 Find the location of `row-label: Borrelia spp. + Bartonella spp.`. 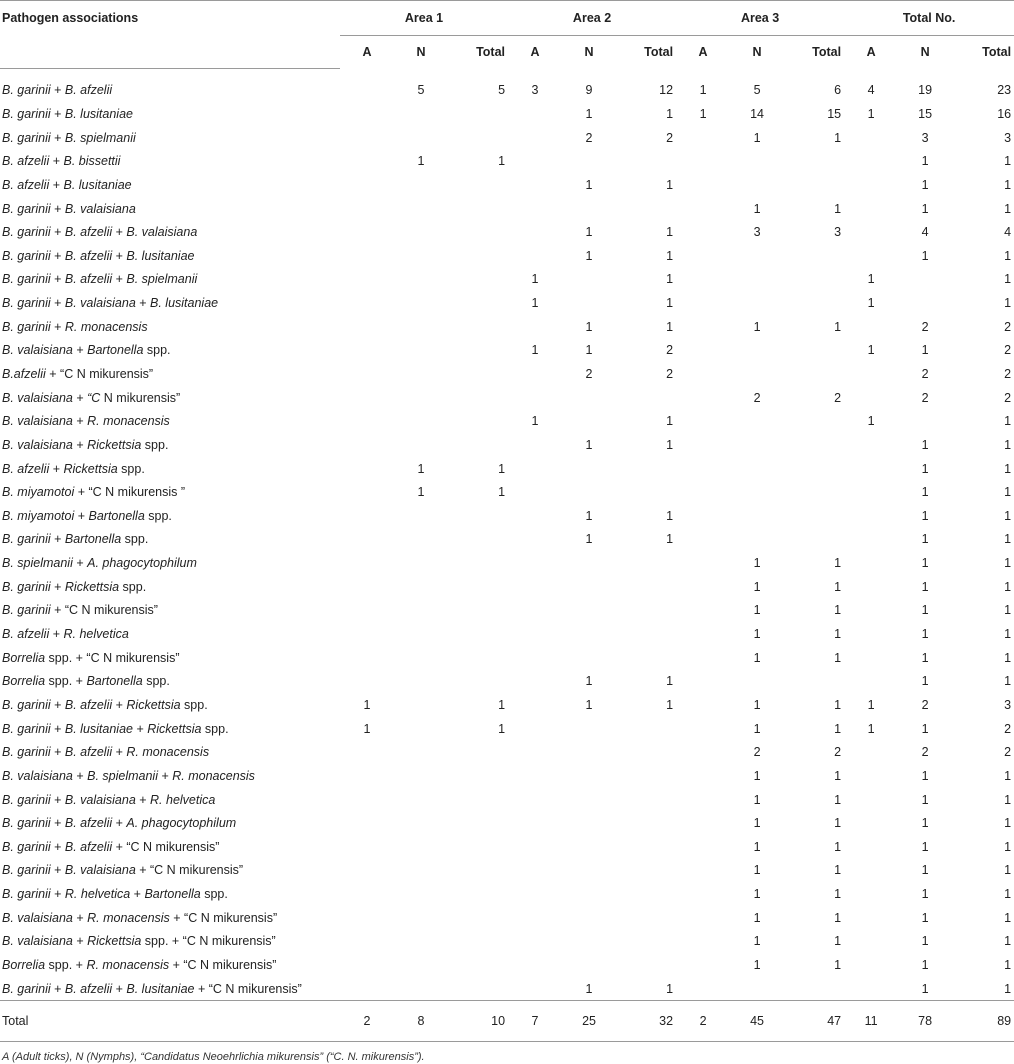

row-label: Borrelia spp. + Bartonella spp. is located at coordinates (170, 682).